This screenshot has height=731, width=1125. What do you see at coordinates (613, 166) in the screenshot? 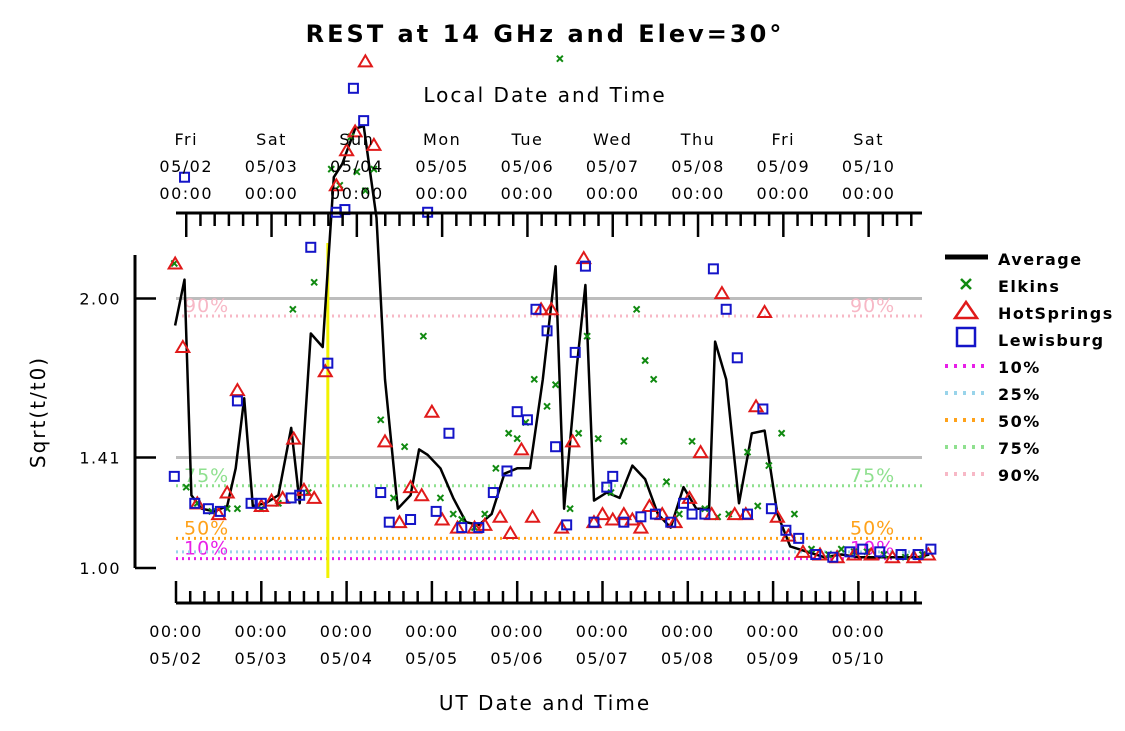
I see `top-tick-date: 05/07` at bounding box center [613, 166].